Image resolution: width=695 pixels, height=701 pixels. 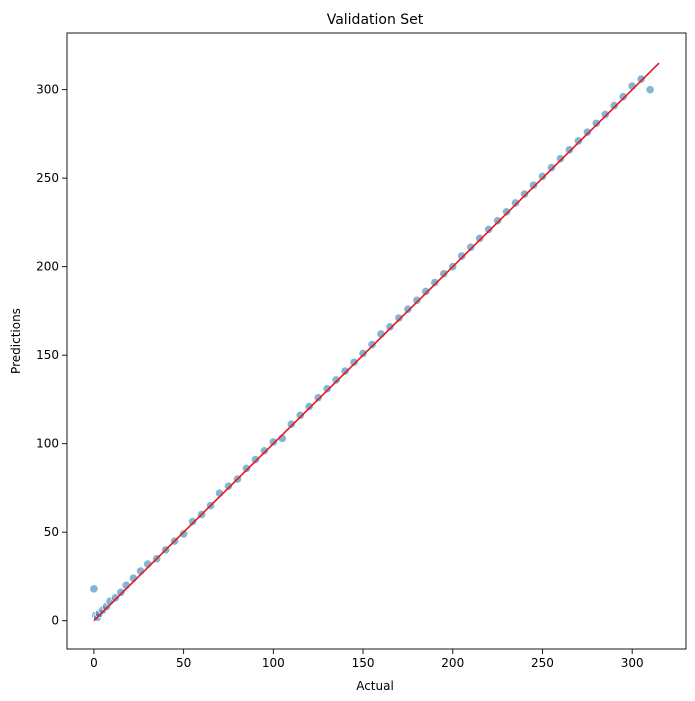 I want to click on y-tick-label: 300, so click(x=47, y=90).